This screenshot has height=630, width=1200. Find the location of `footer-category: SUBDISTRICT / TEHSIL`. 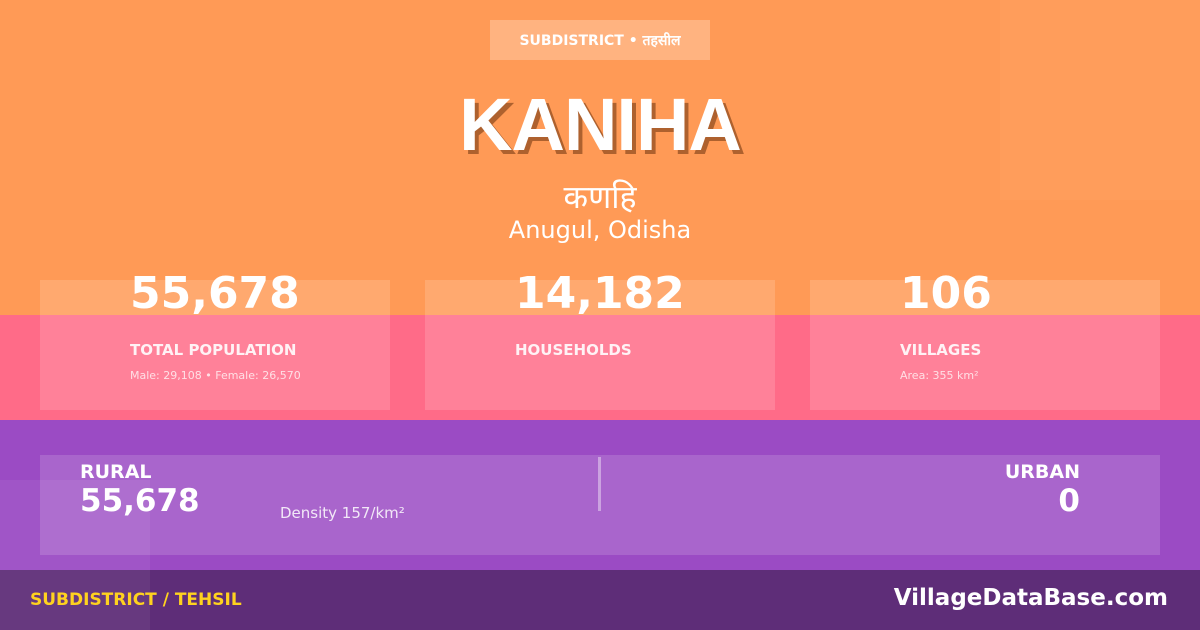

footer-category: SUBDISTRICT / TEHSIL is located at coordinates (136, 600).